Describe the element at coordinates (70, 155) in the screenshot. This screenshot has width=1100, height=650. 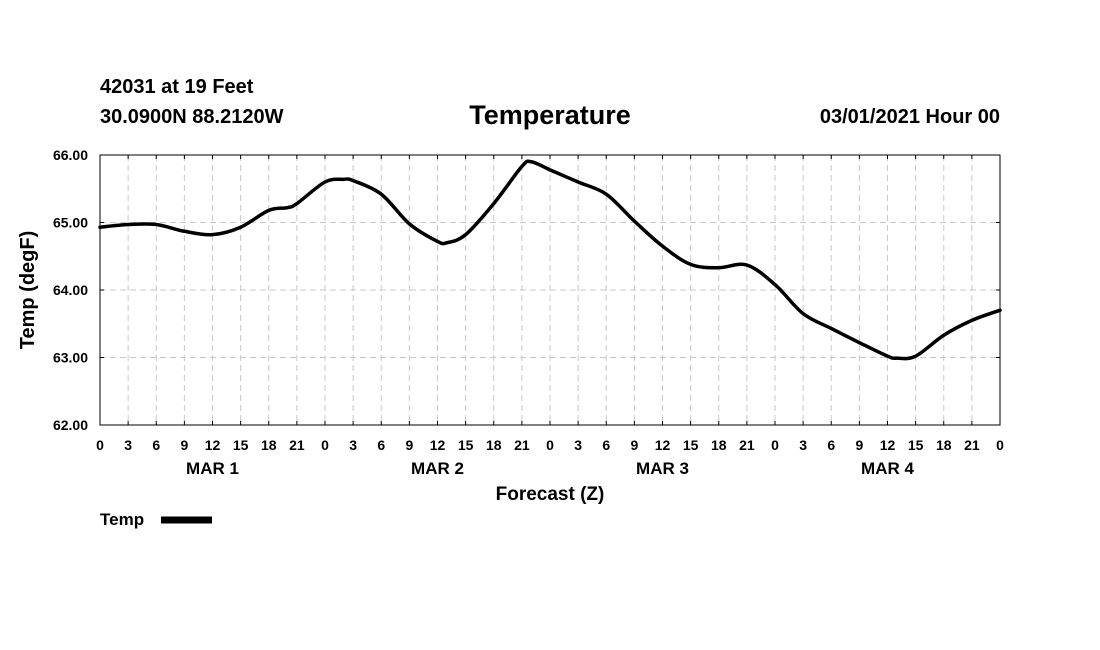
I see `y-tick-label: 66.00` at that location.